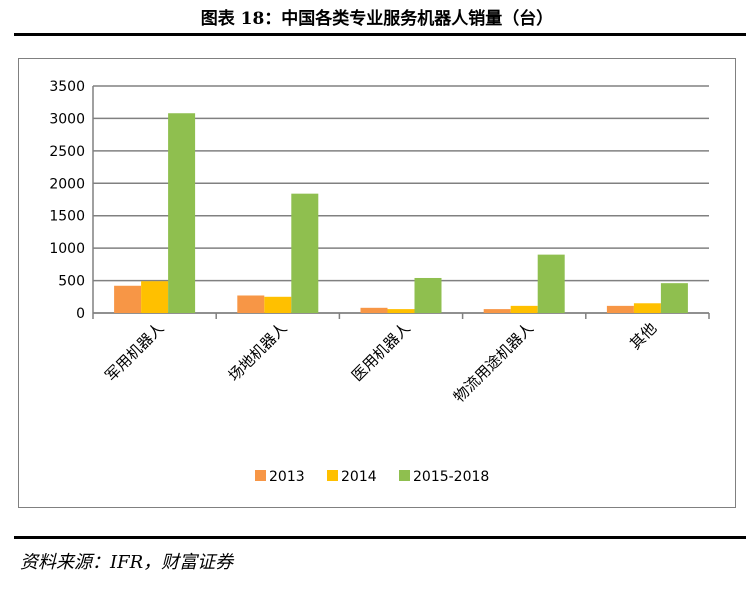  I want to click on legend-swatch-2015-2018, so click(404, 475).